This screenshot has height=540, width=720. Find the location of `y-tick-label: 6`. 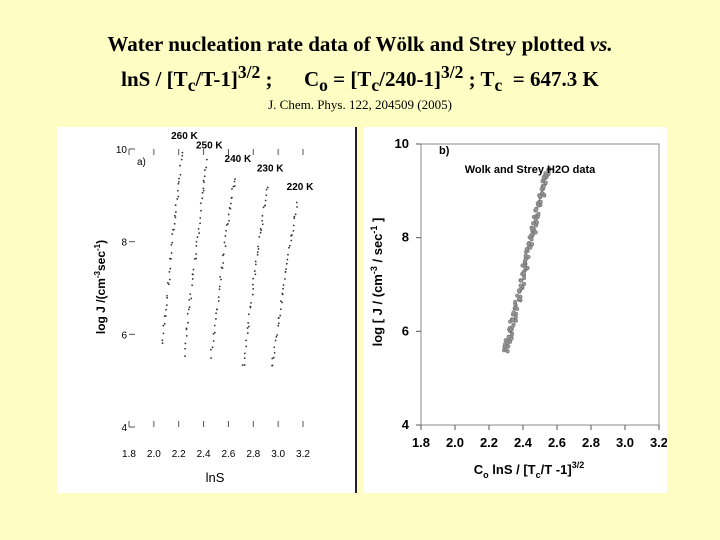

y-tick-label: 6 is located at coordinates (124, 335).